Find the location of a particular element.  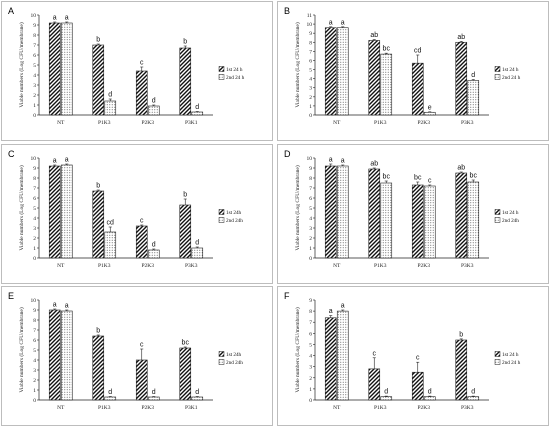

y-tick-label: 0 is located at coordinates (310, 116).